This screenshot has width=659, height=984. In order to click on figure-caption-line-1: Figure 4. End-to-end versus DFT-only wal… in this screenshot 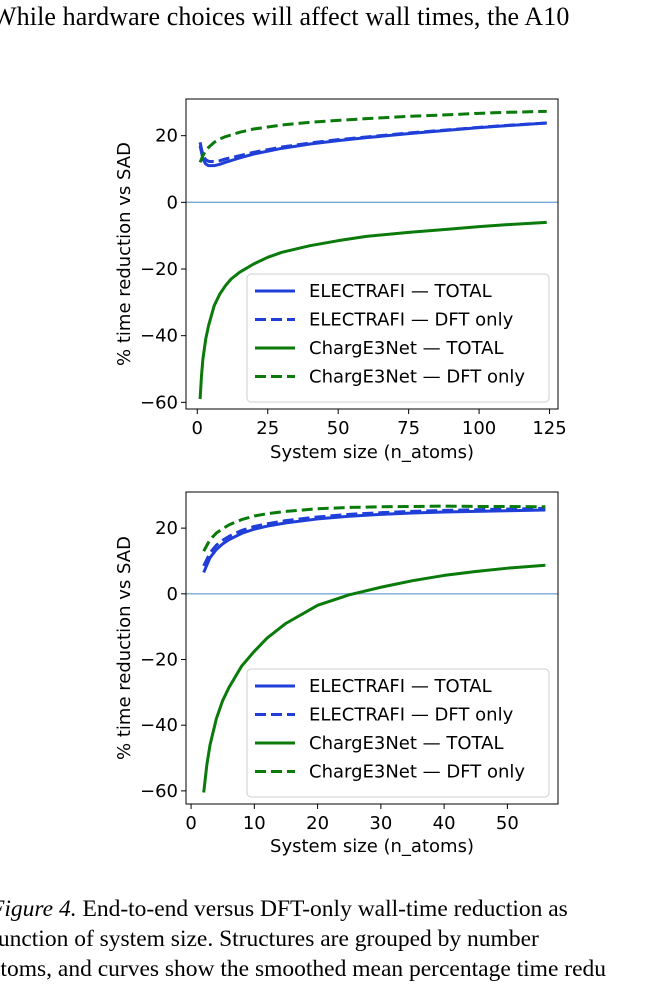, I will do `click(329, 909)`.